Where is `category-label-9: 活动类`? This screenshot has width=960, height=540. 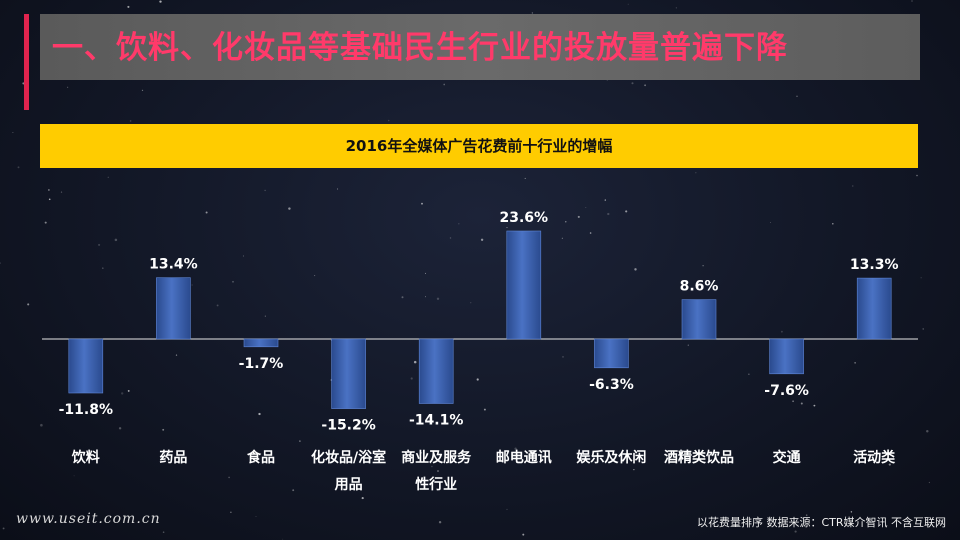
category-label-9: 活动类 is located at coordinates (874, 457).